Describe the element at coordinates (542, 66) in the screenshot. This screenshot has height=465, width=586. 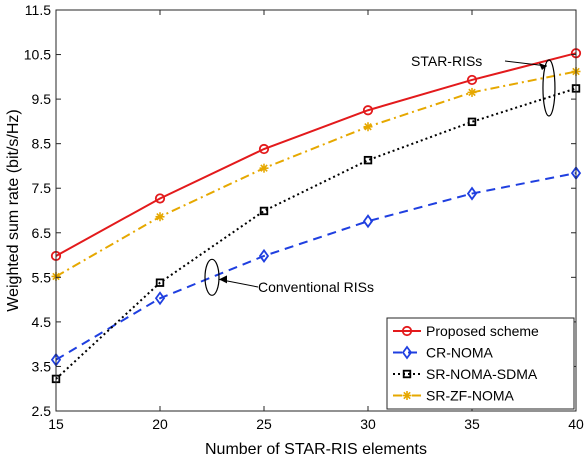
I see `star-riss-arrowhead` at that location.